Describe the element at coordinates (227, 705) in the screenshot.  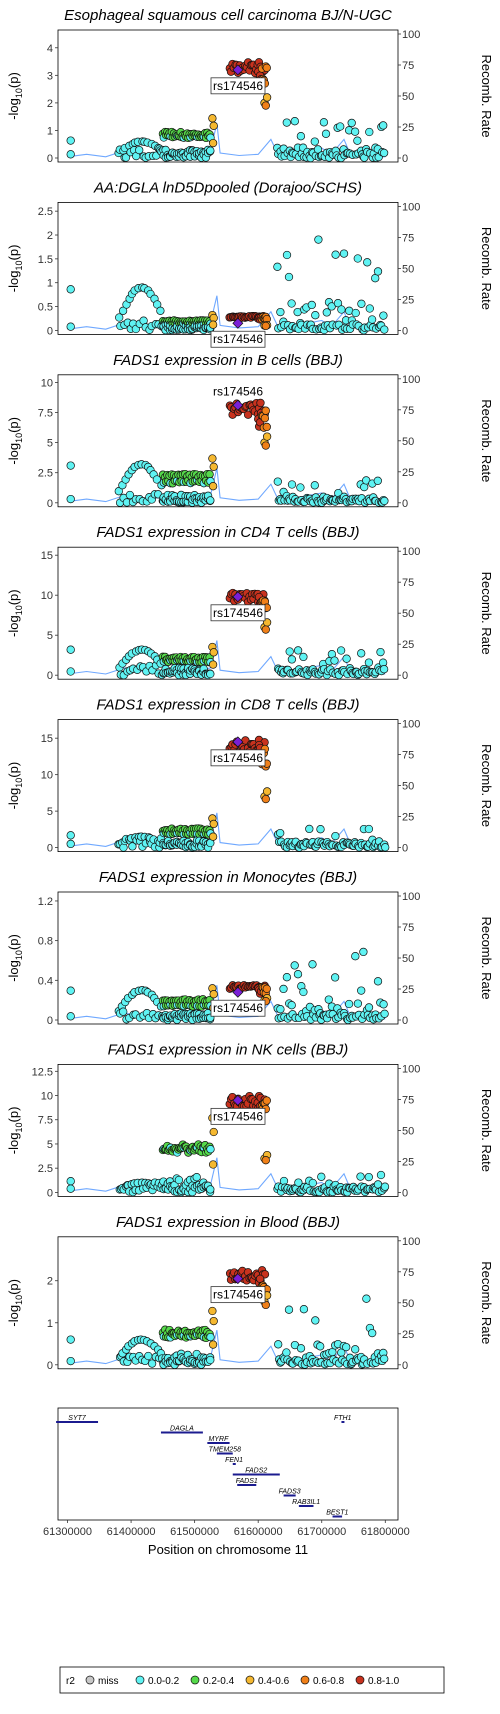
I see `panel-5-title: FADS1 expression in CD8 T cells (BBJ)` at that location.